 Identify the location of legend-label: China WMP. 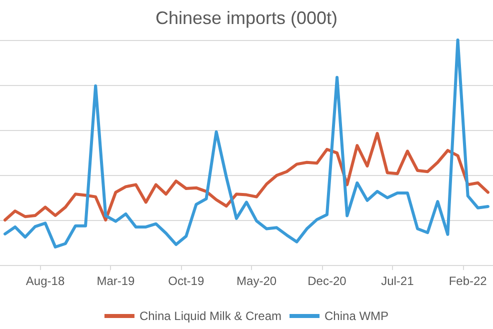
(356, 316).